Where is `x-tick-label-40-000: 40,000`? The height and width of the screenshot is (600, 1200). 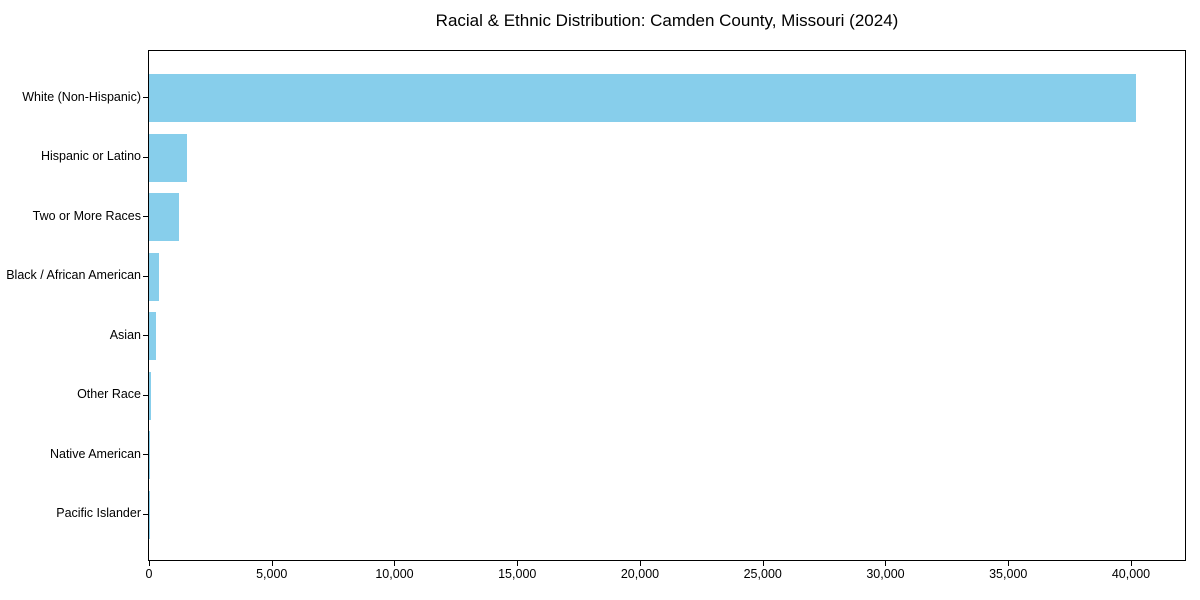 x-tick-label-40-000: 40,000 is located at coordinates (1131, 574).